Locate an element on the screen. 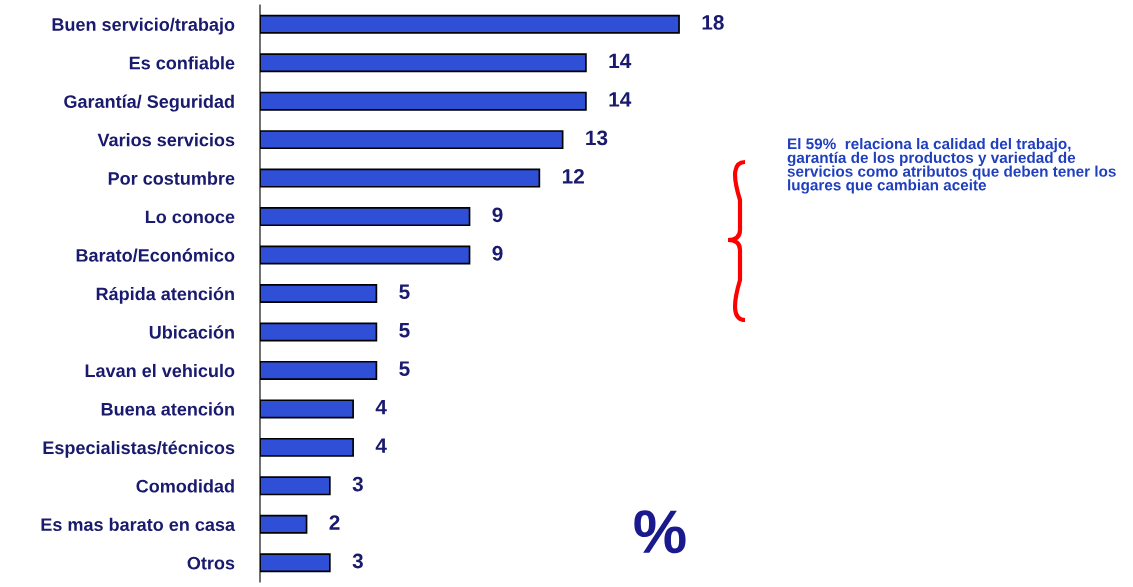 The width and height of the screenshot is (1133, 587). data-label: 13 is located at coordinates (597, 138).